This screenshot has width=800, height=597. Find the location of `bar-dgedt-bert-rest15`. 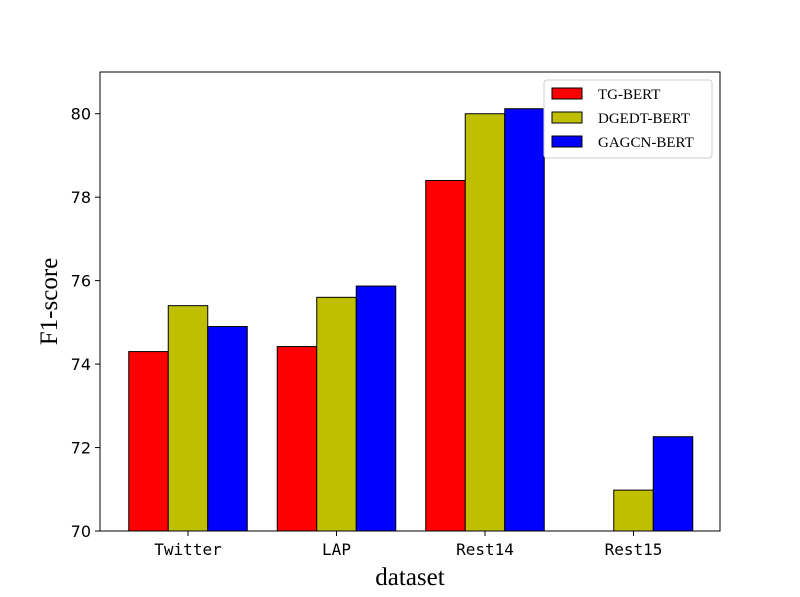

bar-dgedt-bert-rest15 is located at coordinates (633, 510).